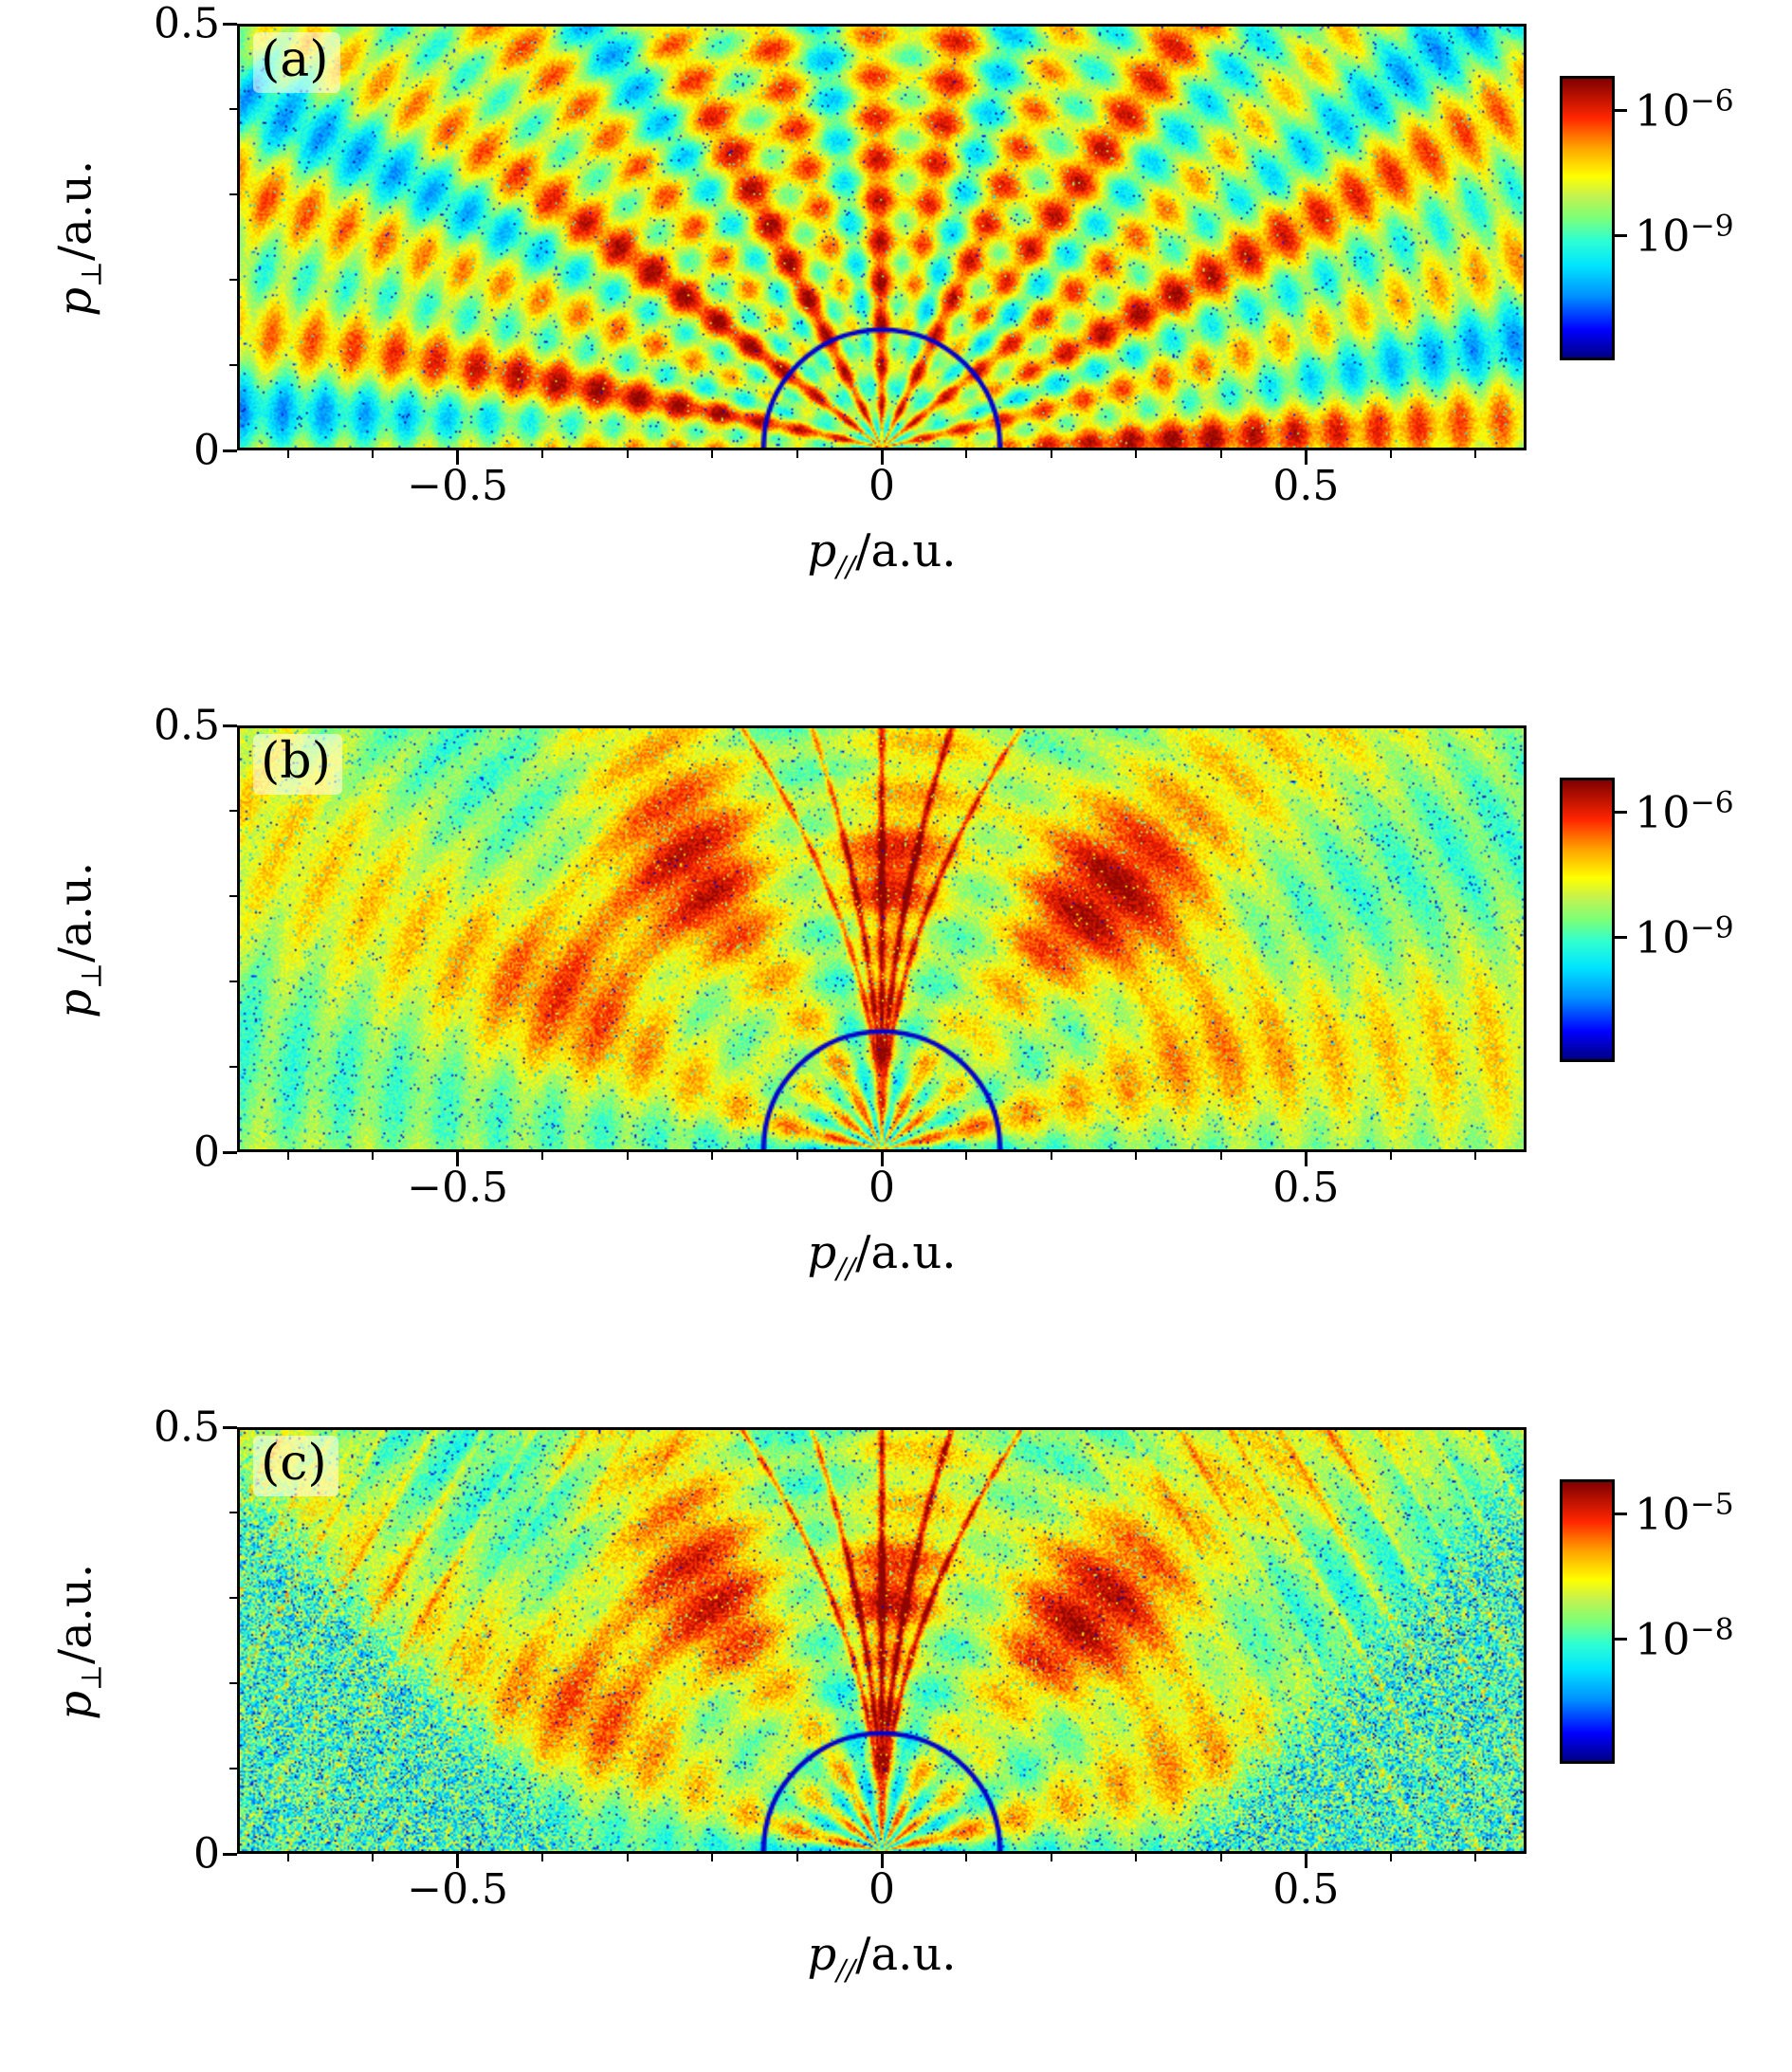 This screenshot has width=1792, height=2072. Describe the element at coordinates (1712, 802) in the screenshot. I see `cb-tick-exponent: −6` at that location.